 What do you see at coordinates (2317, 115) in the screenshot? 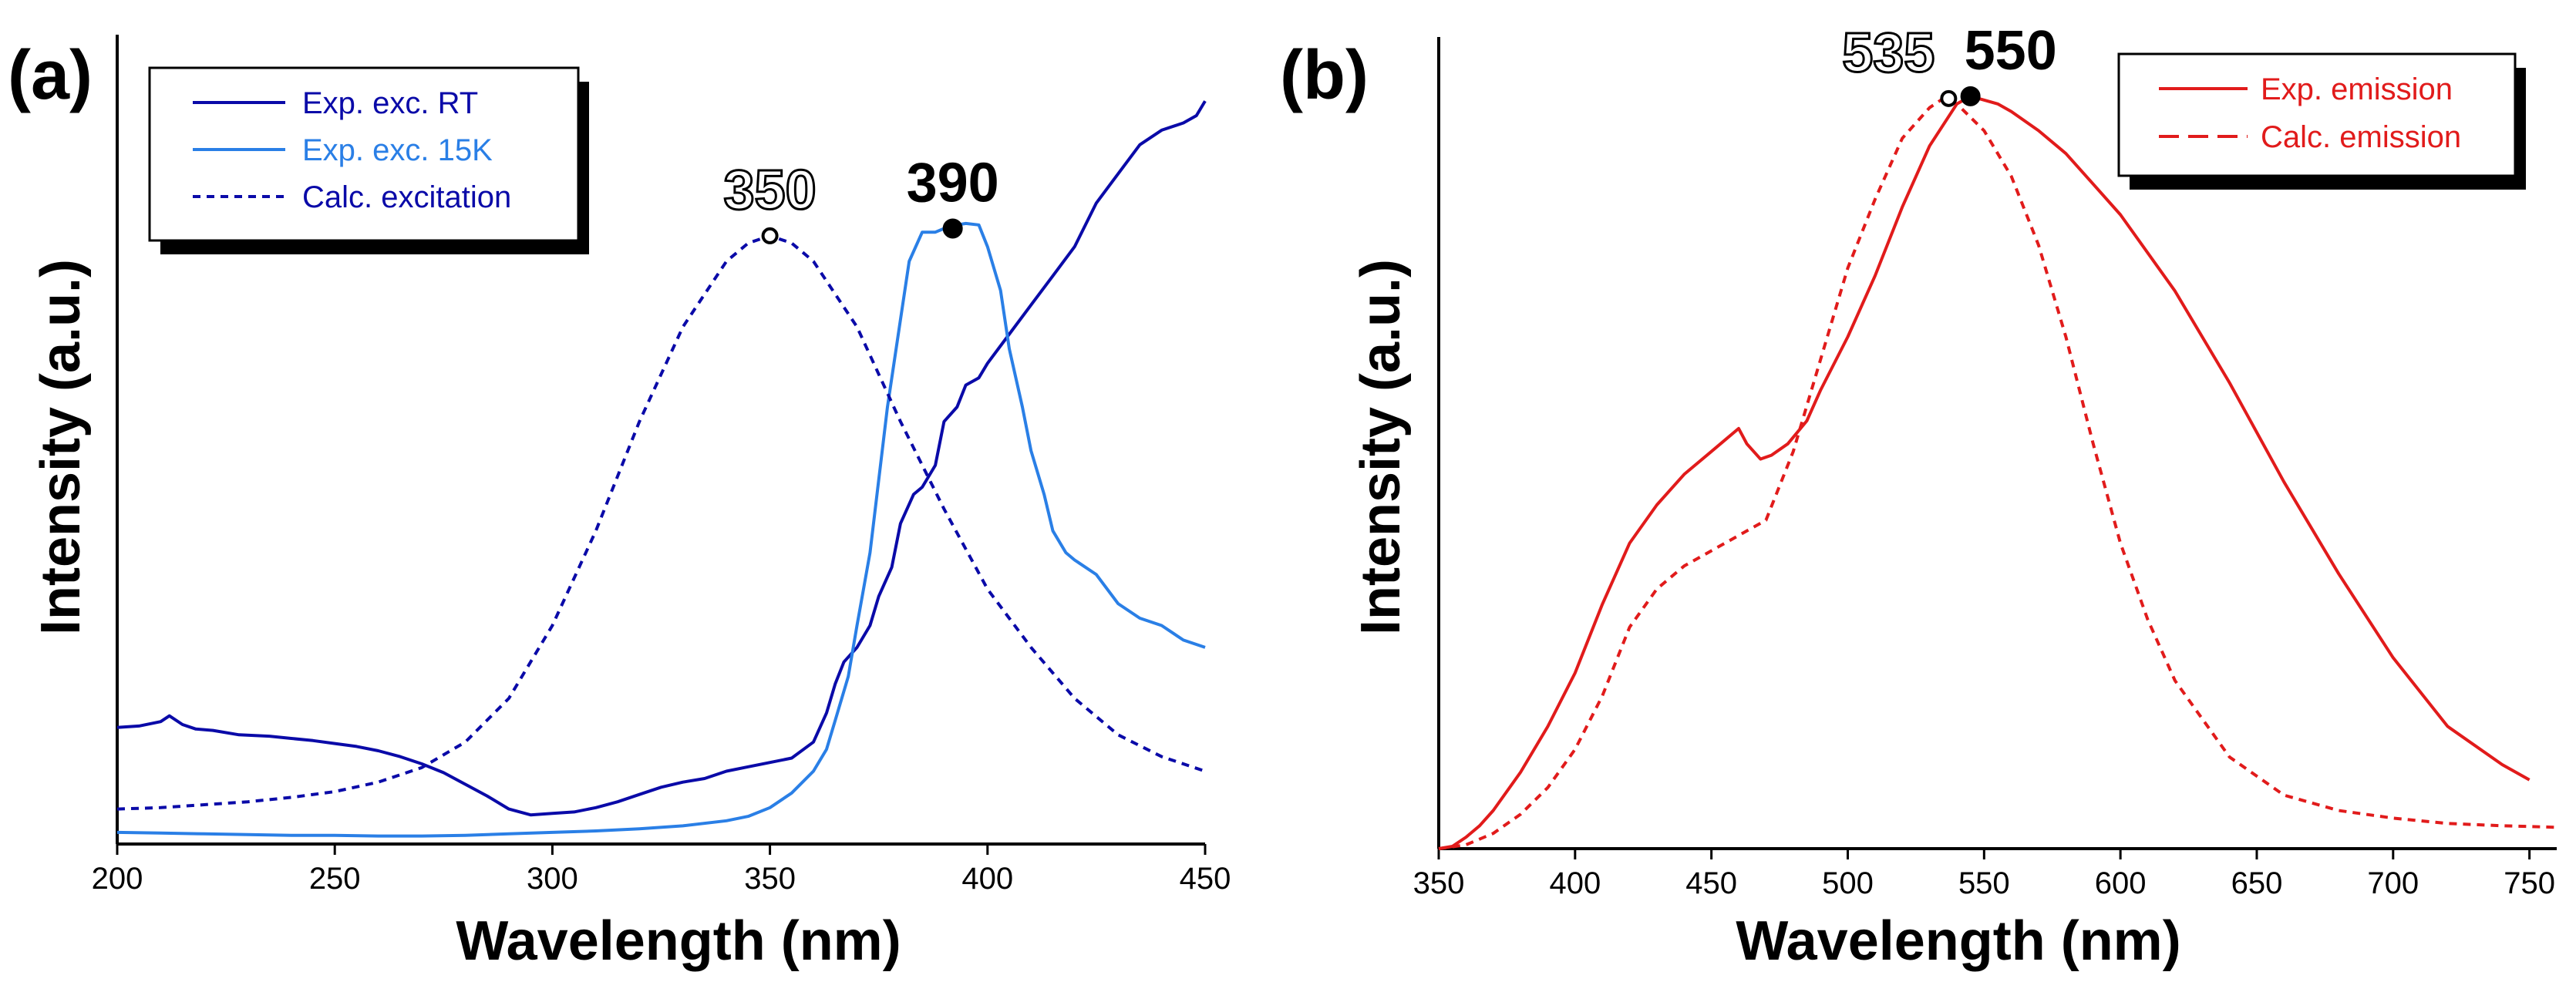
I see `panel-b-legend-box` at bounding box center [2317, 115].